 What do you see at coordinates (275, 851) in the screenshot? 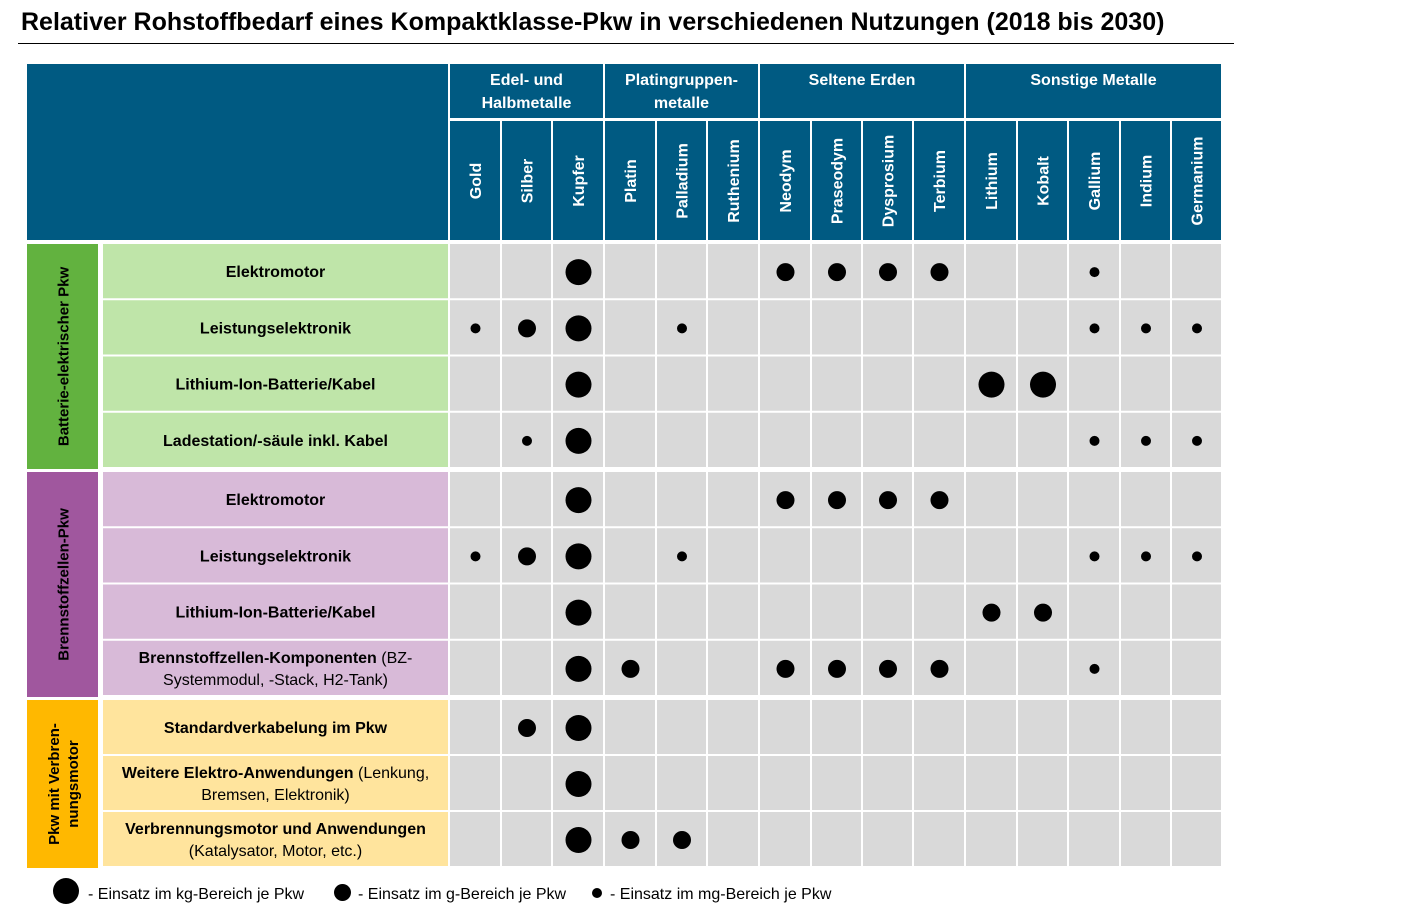
I see `row-label-verbrennungsmotor-und-anwendungen-1: (Katalysator, Motor, etc.)` at bounding box center [275, 851].